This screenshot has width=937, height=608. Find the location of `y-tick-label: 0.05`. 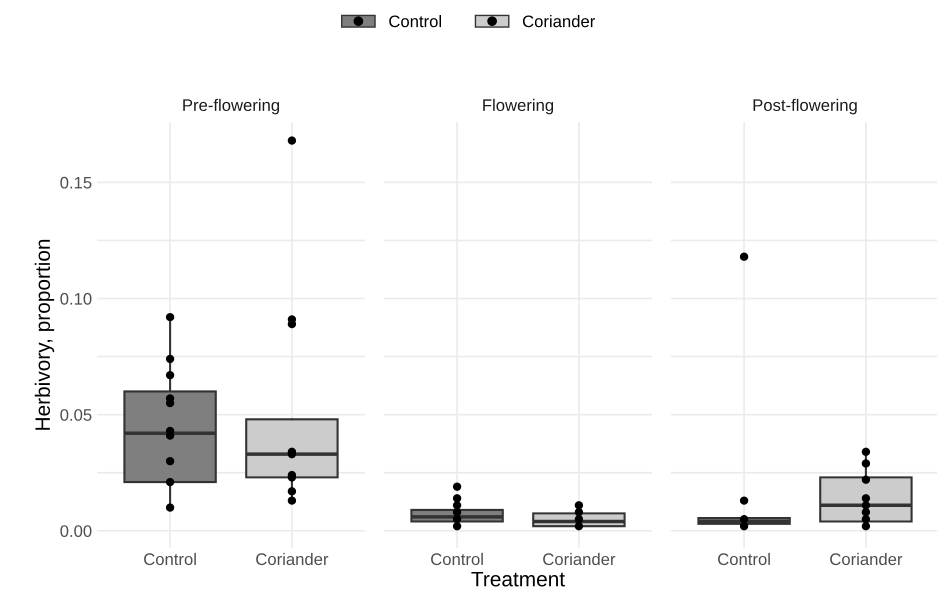

y-tick-label: 0.05 is located at coordinates (76, 415).